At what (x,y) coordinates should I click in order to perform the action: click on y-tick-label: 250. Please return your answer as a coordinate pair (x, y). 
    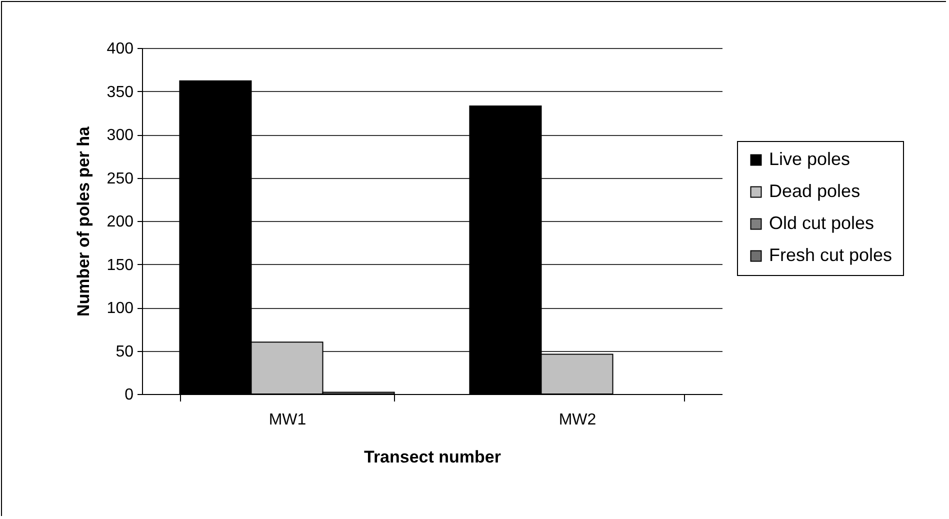
    Looking at the image, I should click on (120, 179).